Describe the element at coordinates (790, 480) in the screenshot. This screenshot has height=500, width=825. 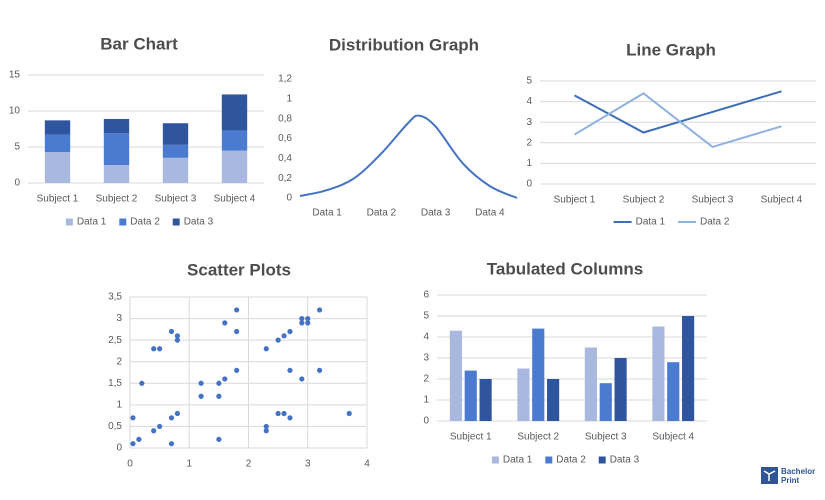
I see `logo-text: Print` at that location.